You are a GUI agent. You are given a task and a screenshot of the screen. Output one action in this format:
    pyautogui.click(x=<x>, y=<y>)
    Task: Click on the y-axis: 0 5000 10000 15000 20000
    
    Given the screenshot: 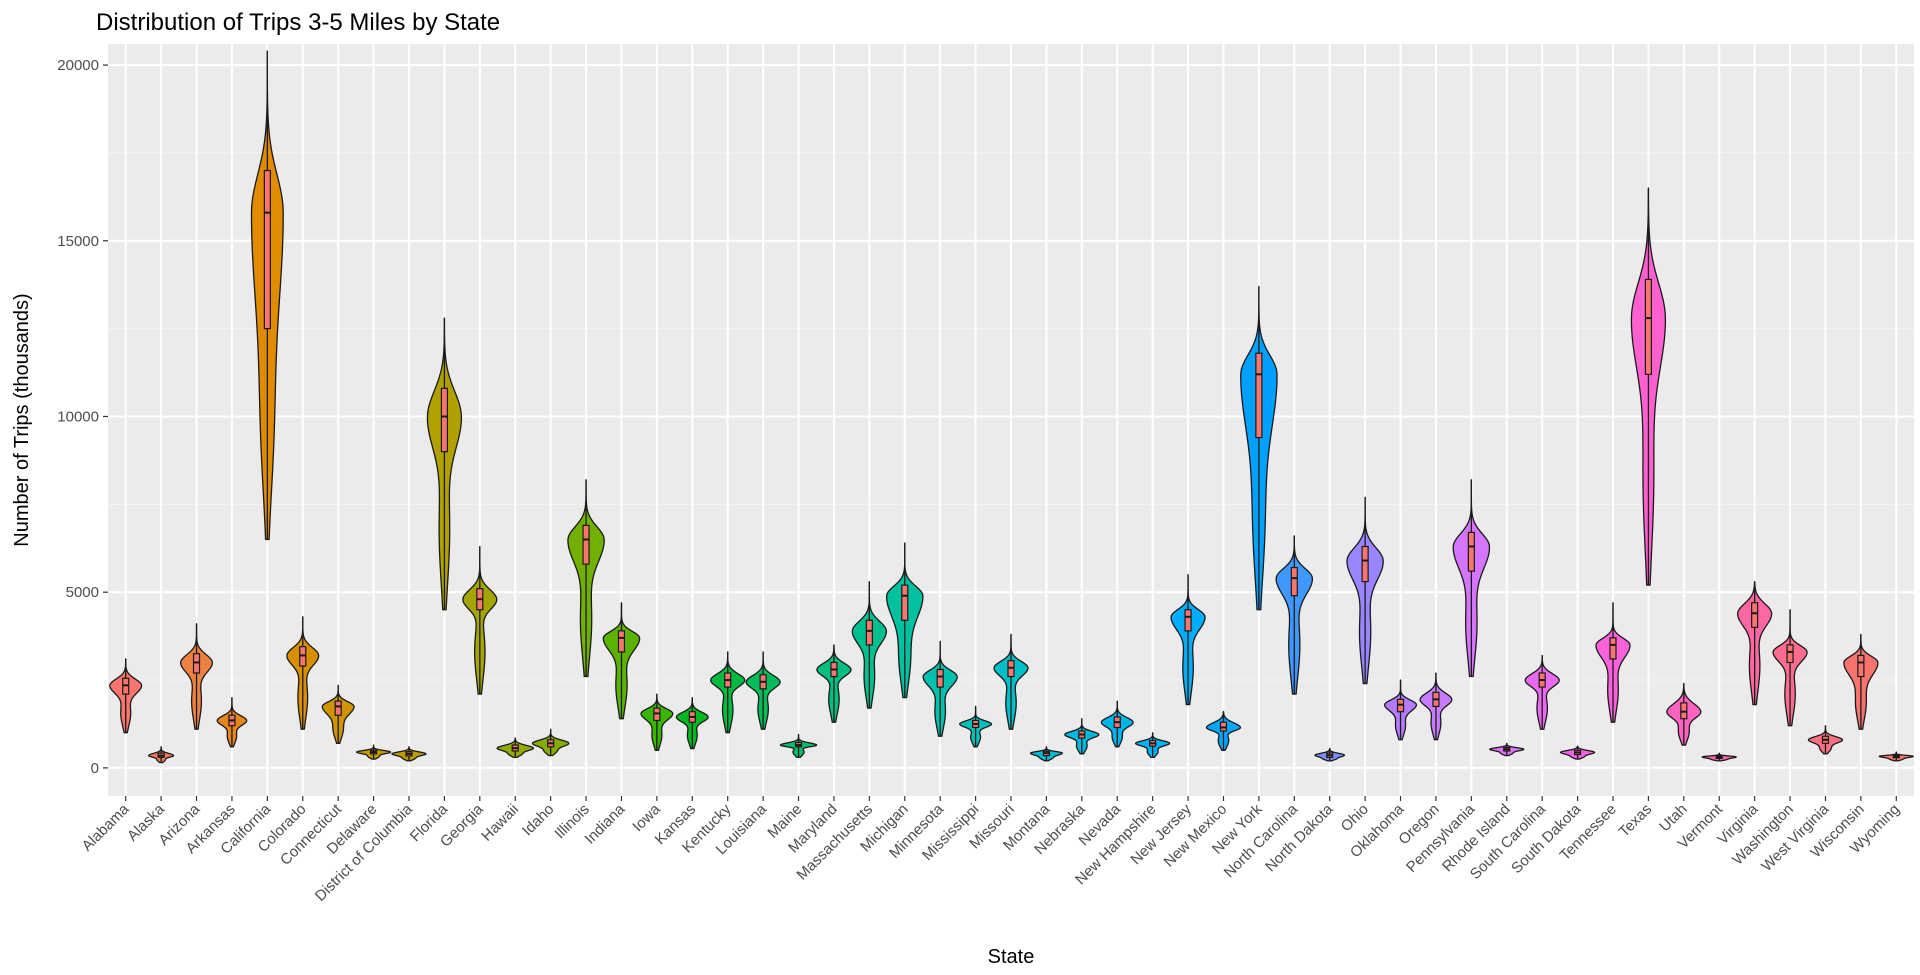 What is the action you would take?
    pyautogui.click(x=82, y=417)
    